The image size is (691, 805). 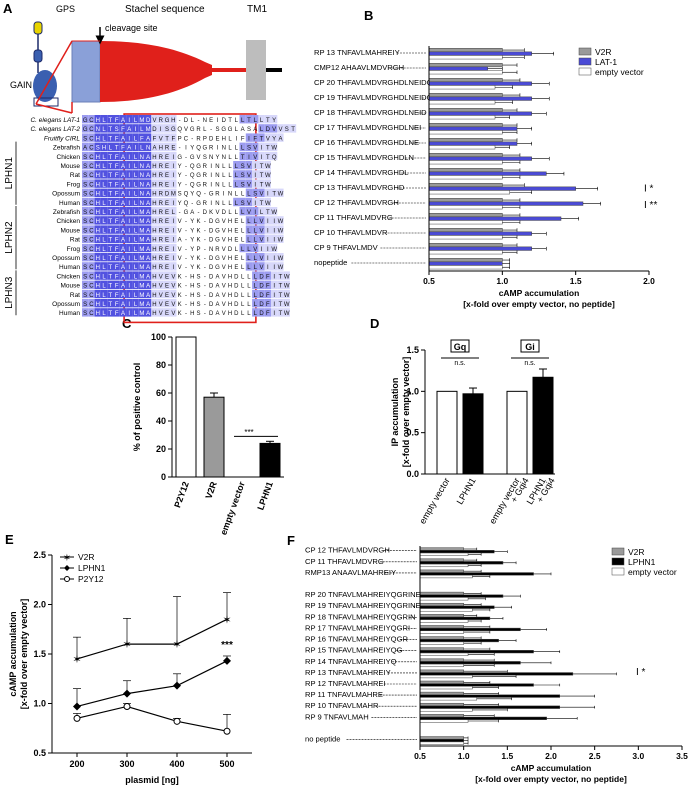 What do you see at coordinates (186, 158) in the screenshot?
I see `residue: -` at bounding box center [186, 158].